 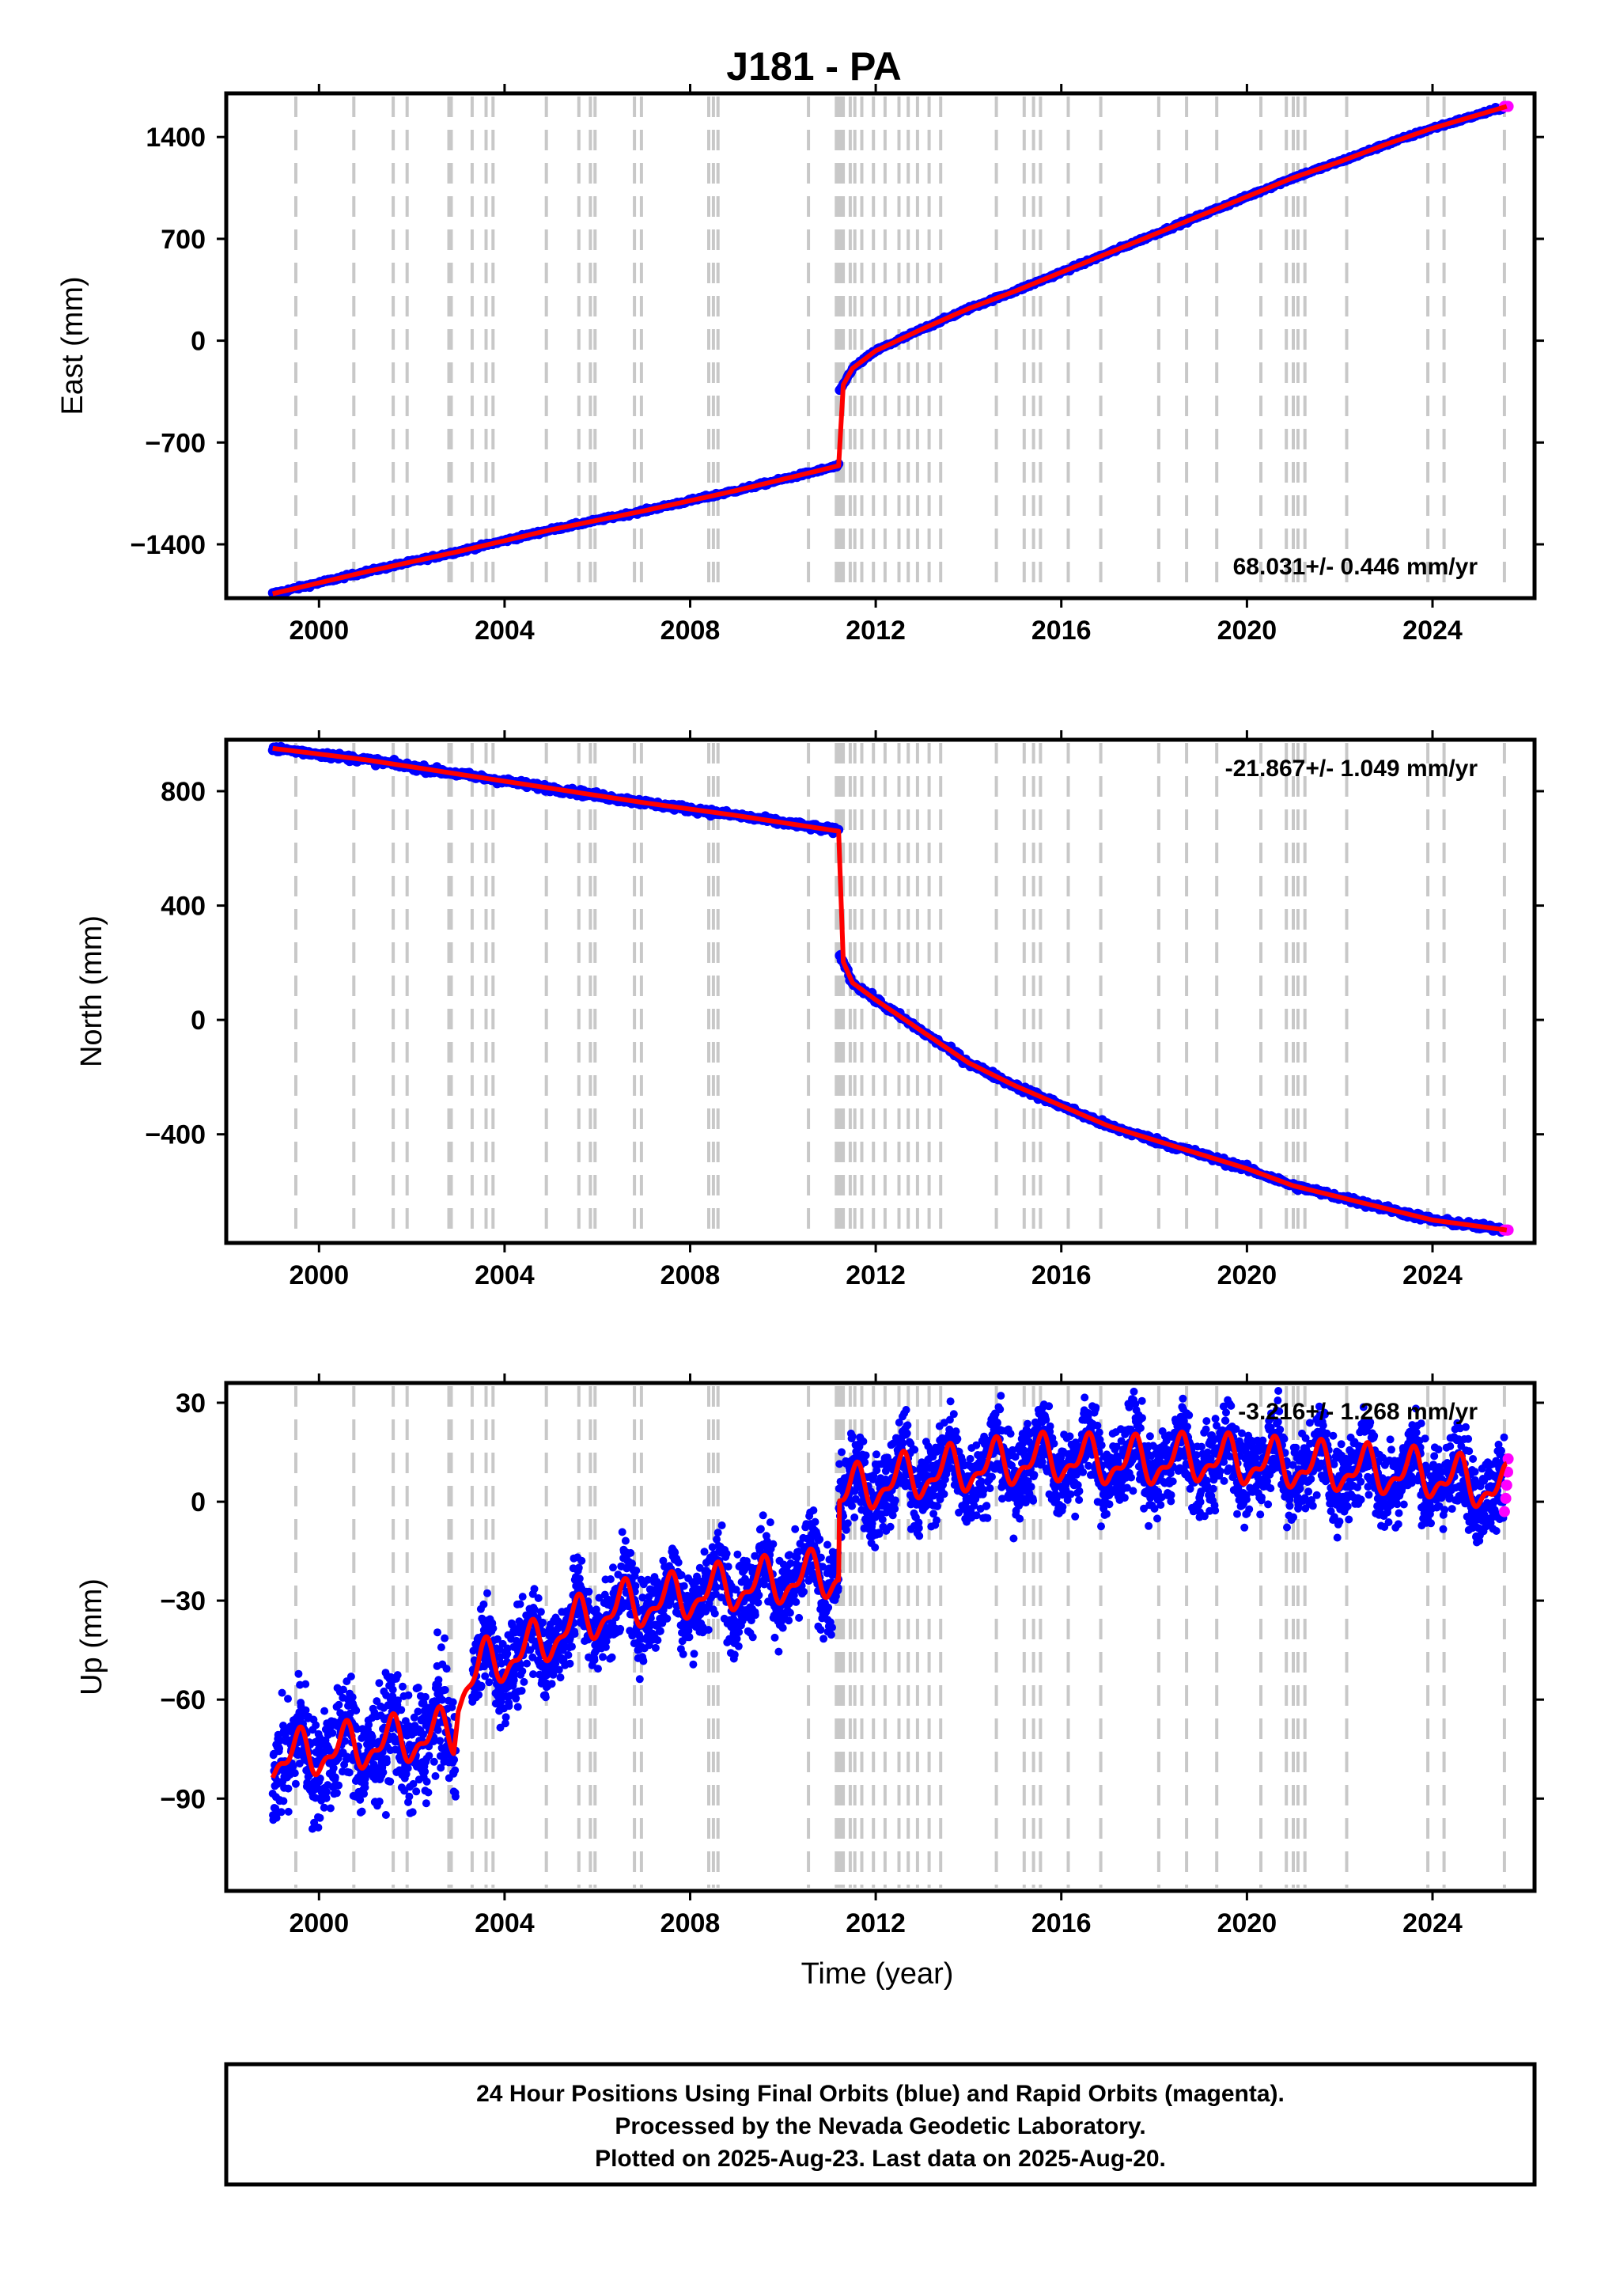 I want to click on y-tick-label: 1400, so click(x=176, y=138).